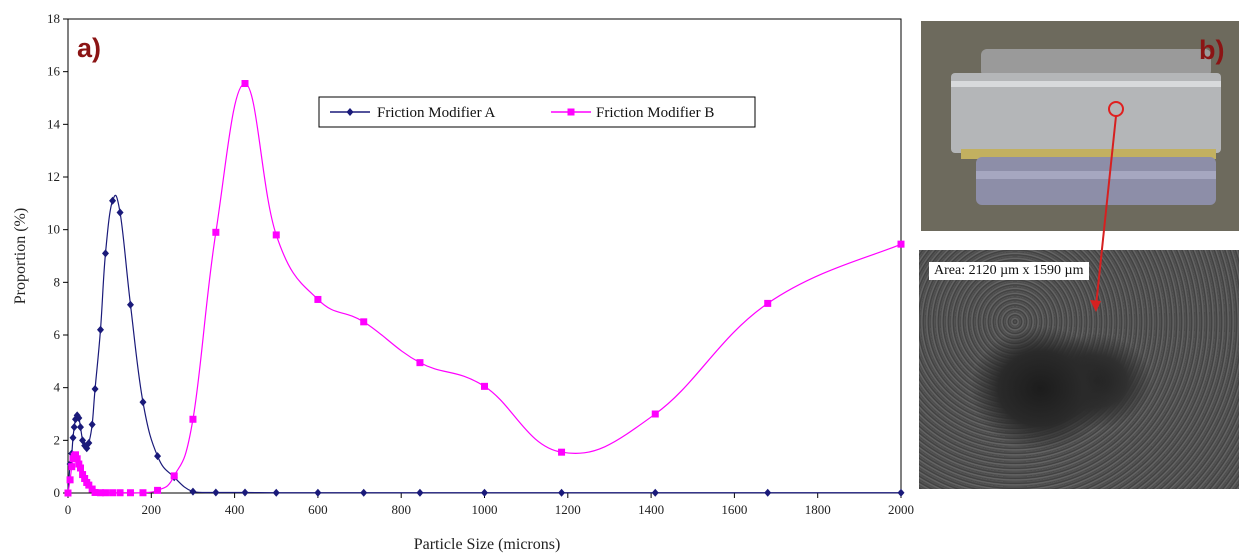  What do you see at coordinates (1080, 126) in the screenshot?
I see `bearing-ring-photo` at bounding box center [1080, 126].